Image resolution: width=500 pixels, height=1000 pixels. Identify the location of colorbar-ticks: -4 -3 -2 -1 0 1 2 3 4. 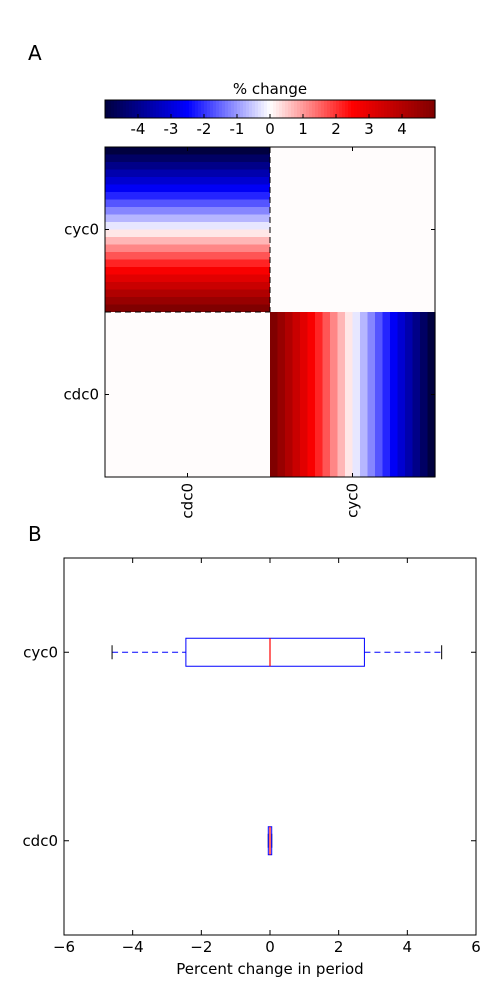
(269, 126).